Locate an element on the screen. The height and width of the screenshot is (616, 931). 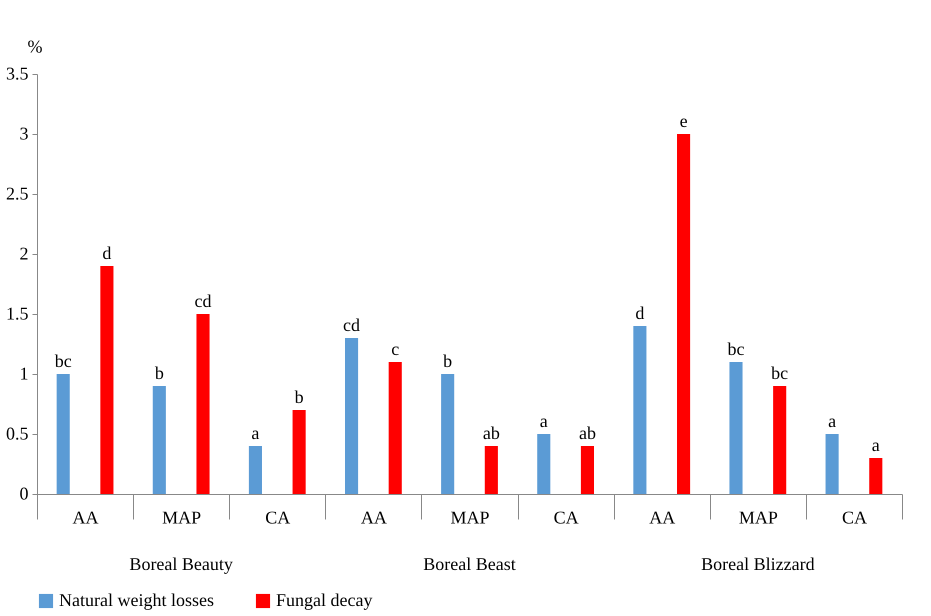
y-tick-label: 2.5 is located at coordinates (17, 194).